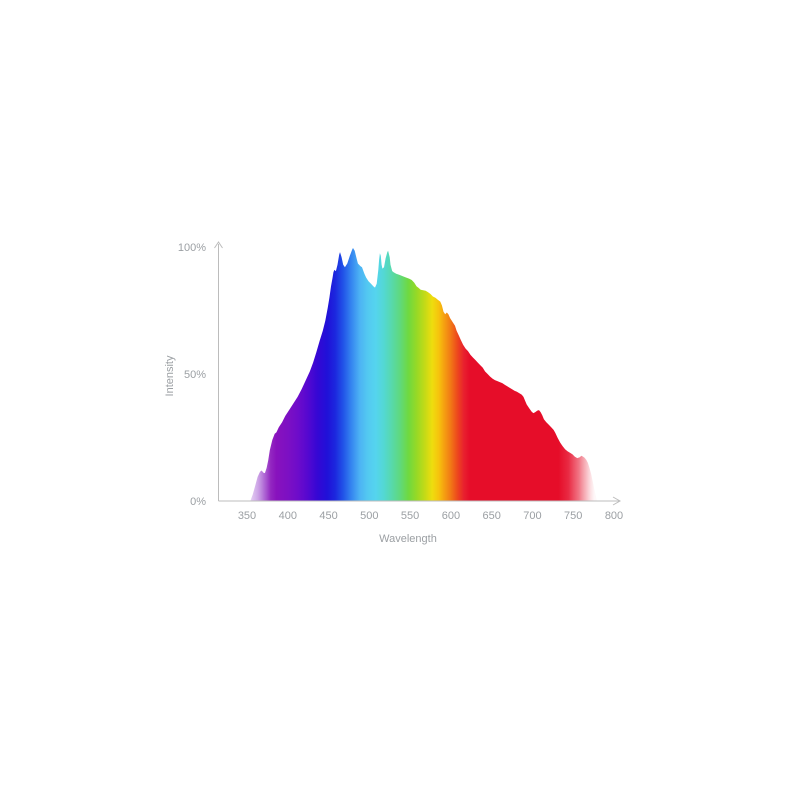 The image size is (800, 800). What do you see at coordinates (573, 516) in the screenshot?
I see `x-tick-label: 750` at bounding box center [573, 516].